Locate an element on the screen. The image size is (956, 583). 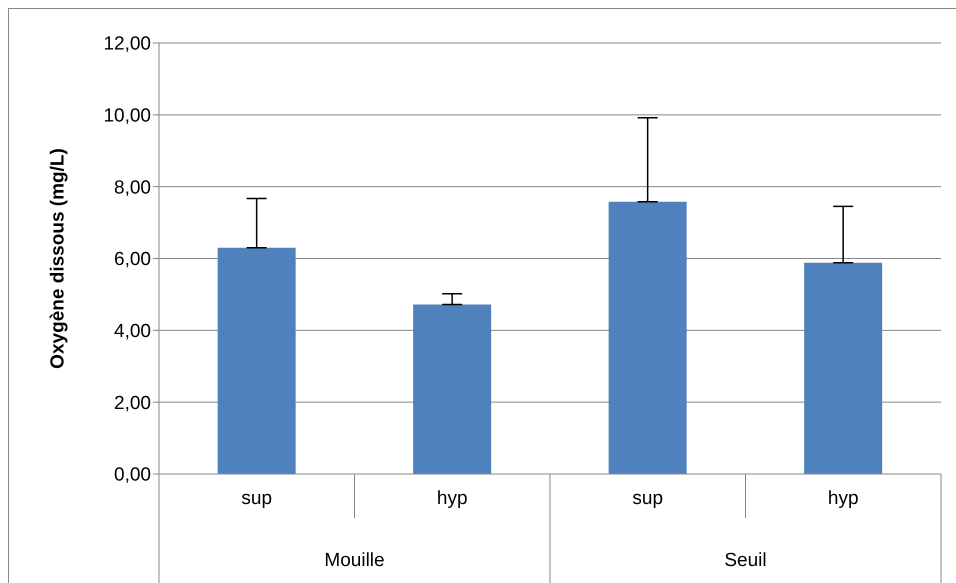
y-tick-label: 0,00 is located at coordinates (132, 475).